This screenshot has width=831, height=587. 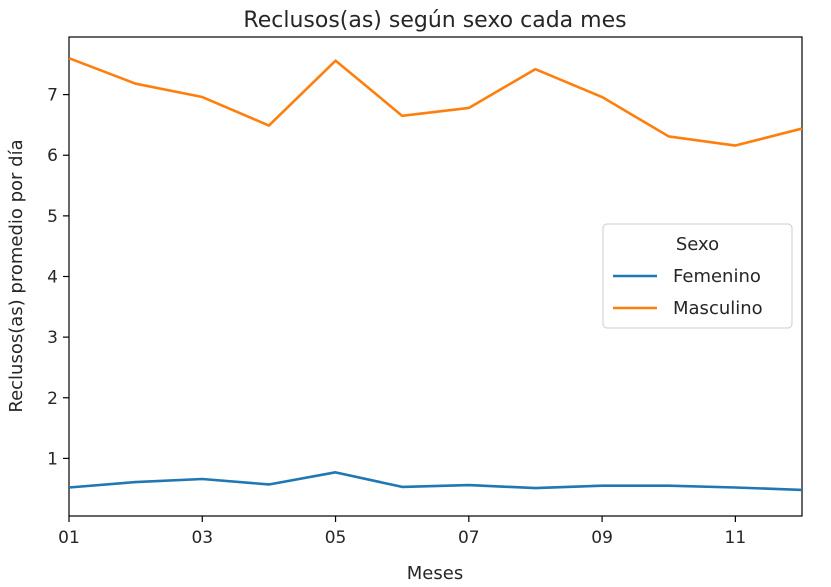 What do you see at coordinates (718, 308) in the screenshot?
I see `legend-label-masculino: Masculino` at bounding box center [718, 308].